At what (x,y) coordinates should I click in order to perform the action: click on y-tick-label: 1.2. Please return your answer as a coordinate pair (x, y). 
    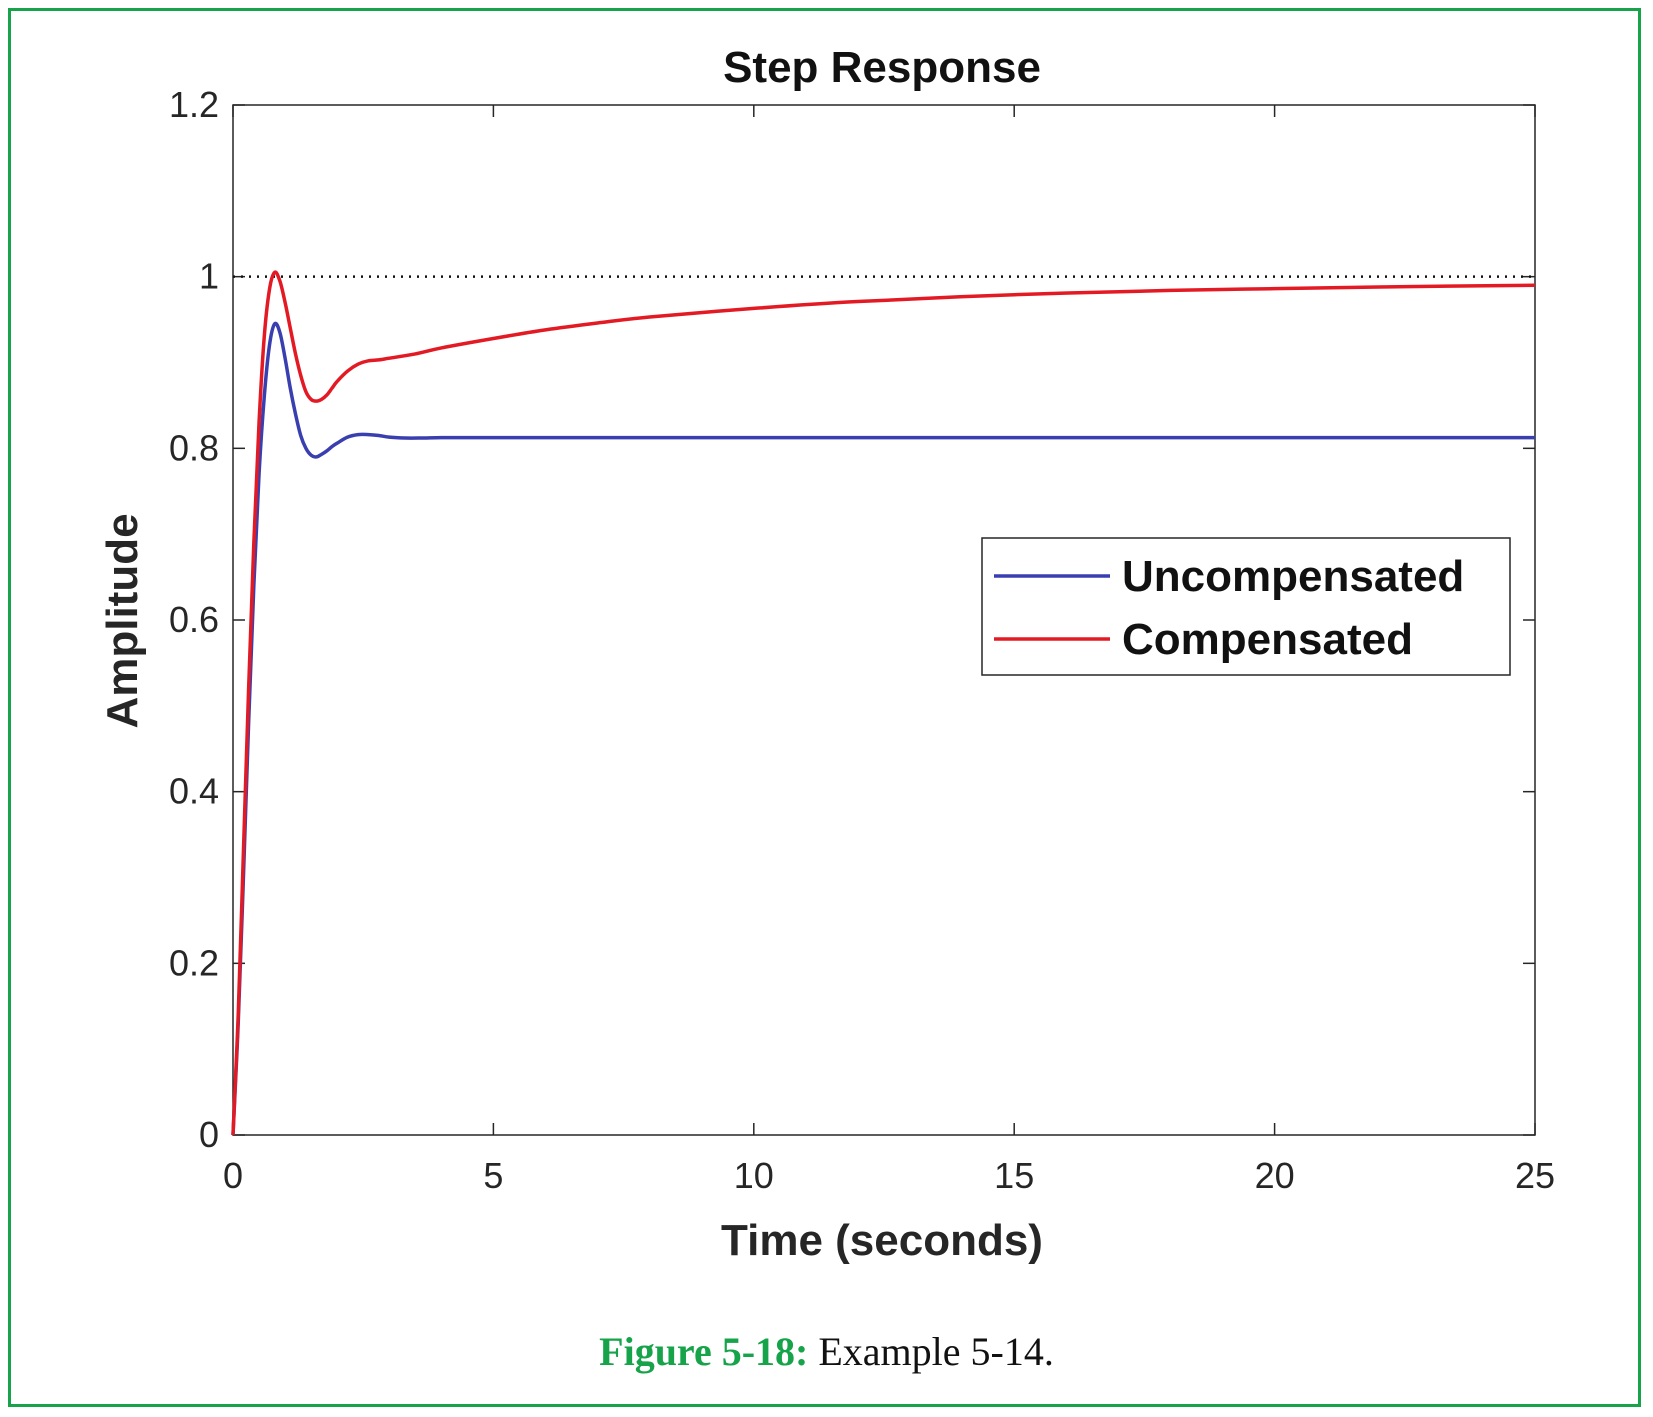
    Looking at the image, I should click on (194, 104).